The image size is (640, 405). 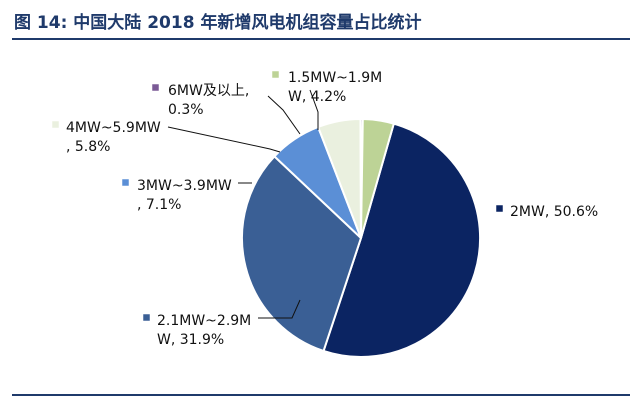 What do you see at coordinates (321, 395) in the screenshot?
I see `bottom-divider` at bounding box center [321, 395].